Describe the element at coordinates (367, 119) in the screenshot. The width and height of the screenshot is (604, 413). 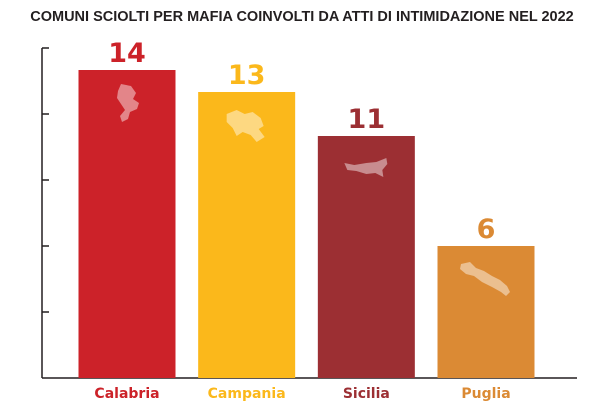
I see `value-label-sicilia: 11` at that location.